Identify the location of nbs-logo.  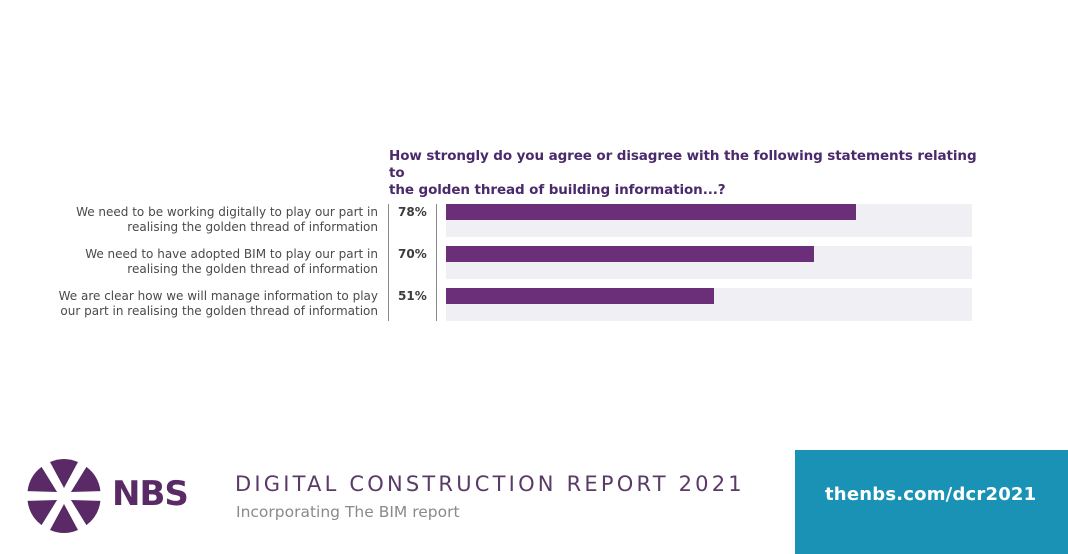
(64, 498).